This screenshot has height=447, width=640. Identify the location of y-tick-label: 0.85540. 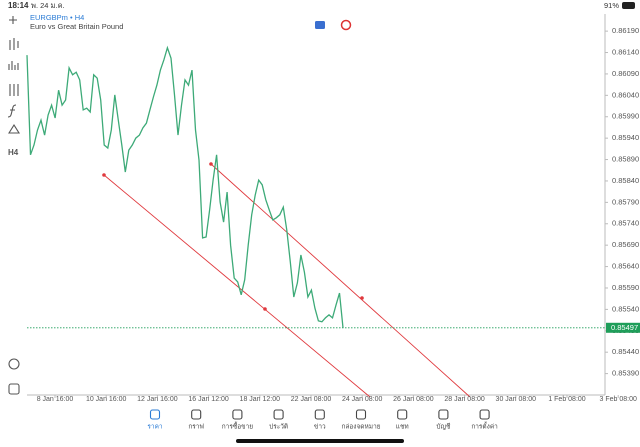
(625, 308).